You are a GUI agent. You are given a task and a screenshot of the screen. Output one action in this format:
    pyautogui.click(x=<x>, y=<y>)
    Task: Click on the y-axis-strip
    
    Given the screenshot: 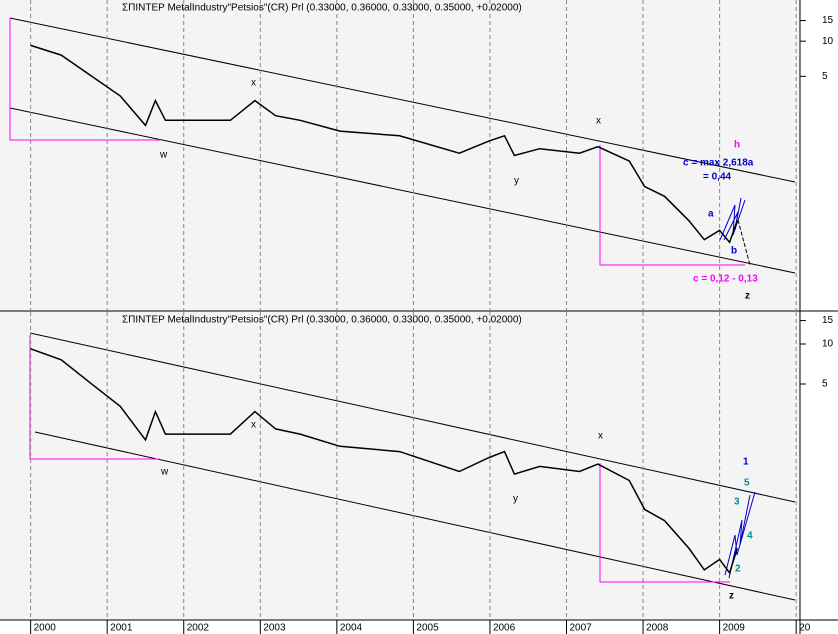 What is the action you would take?
    pyautogui.click(x=819, y=317)
    